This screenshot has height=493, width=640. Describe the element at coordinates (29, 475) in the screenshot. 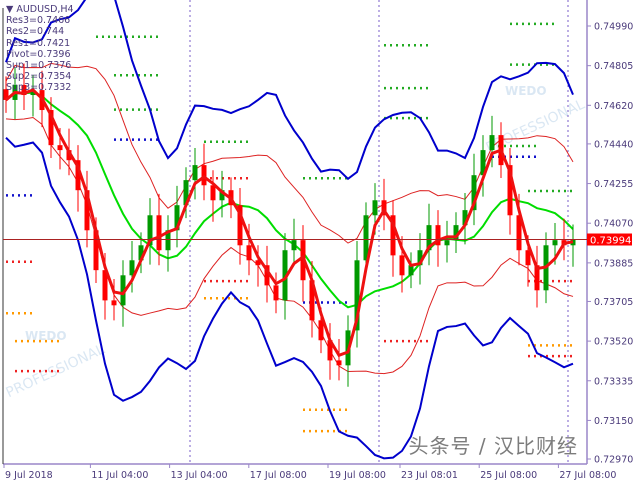

I see `x-tick-label: 9 Jul 2018` at that location.